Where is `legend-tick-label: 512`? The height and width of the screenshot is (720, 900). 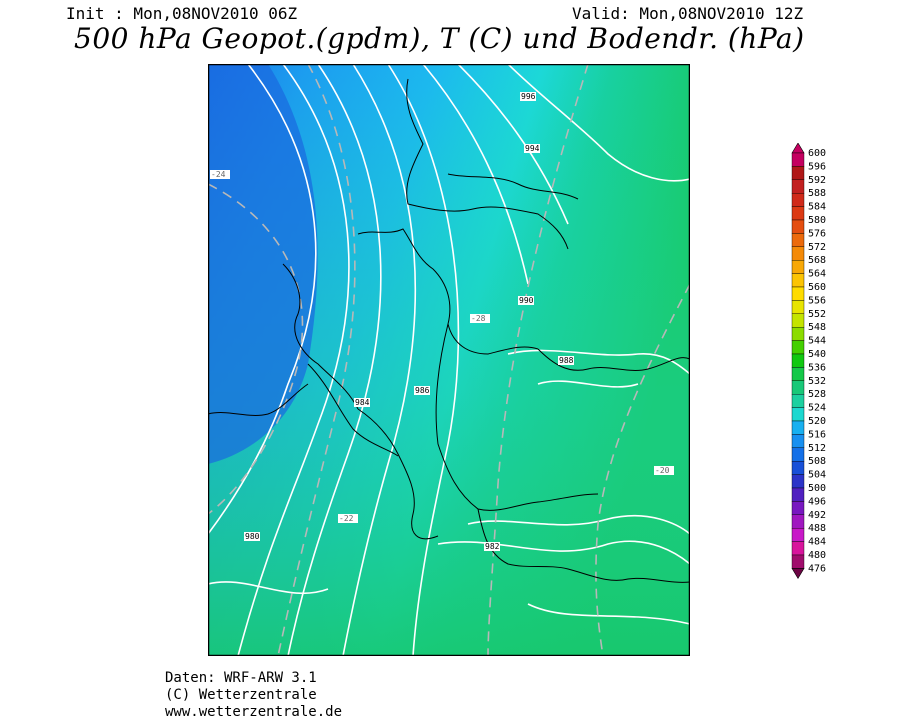 legend-tick-label: 512 is located at coordinates (817, 448).